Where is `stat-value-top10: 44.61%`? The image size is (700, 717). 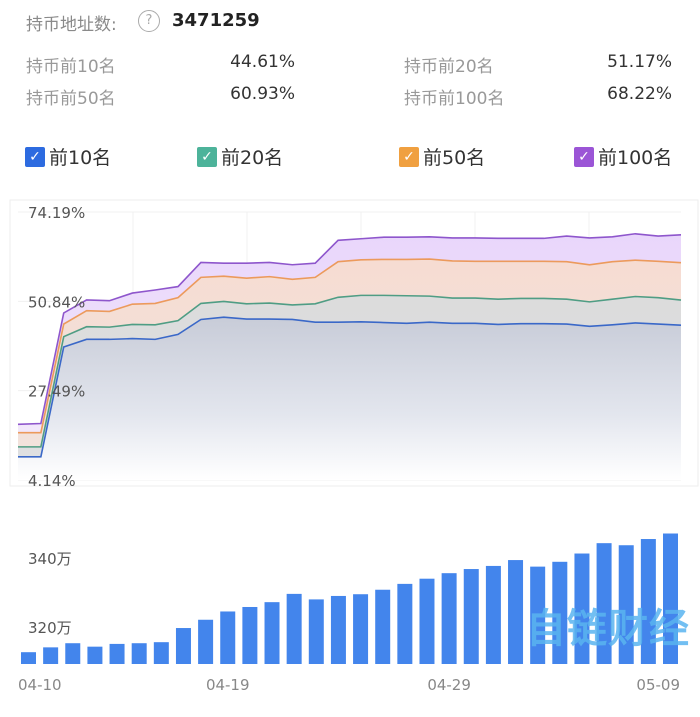
stat-value-top10: 44.61% is located at coordinates (262, 62).